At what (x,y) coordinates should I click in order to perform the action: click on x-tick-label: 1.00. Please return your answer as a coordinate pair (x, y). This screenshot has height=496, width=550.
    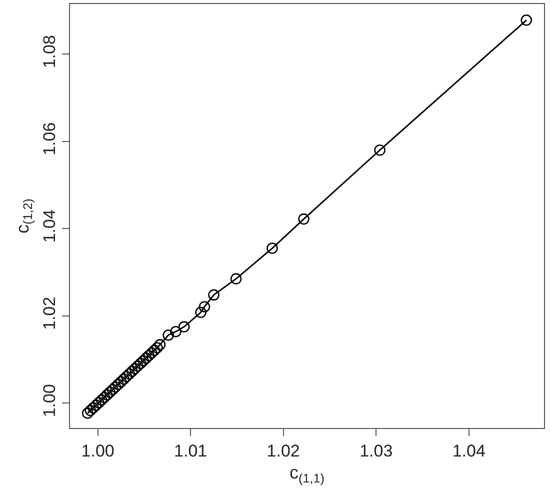
    Looking at the image, I should click on (97, 450).